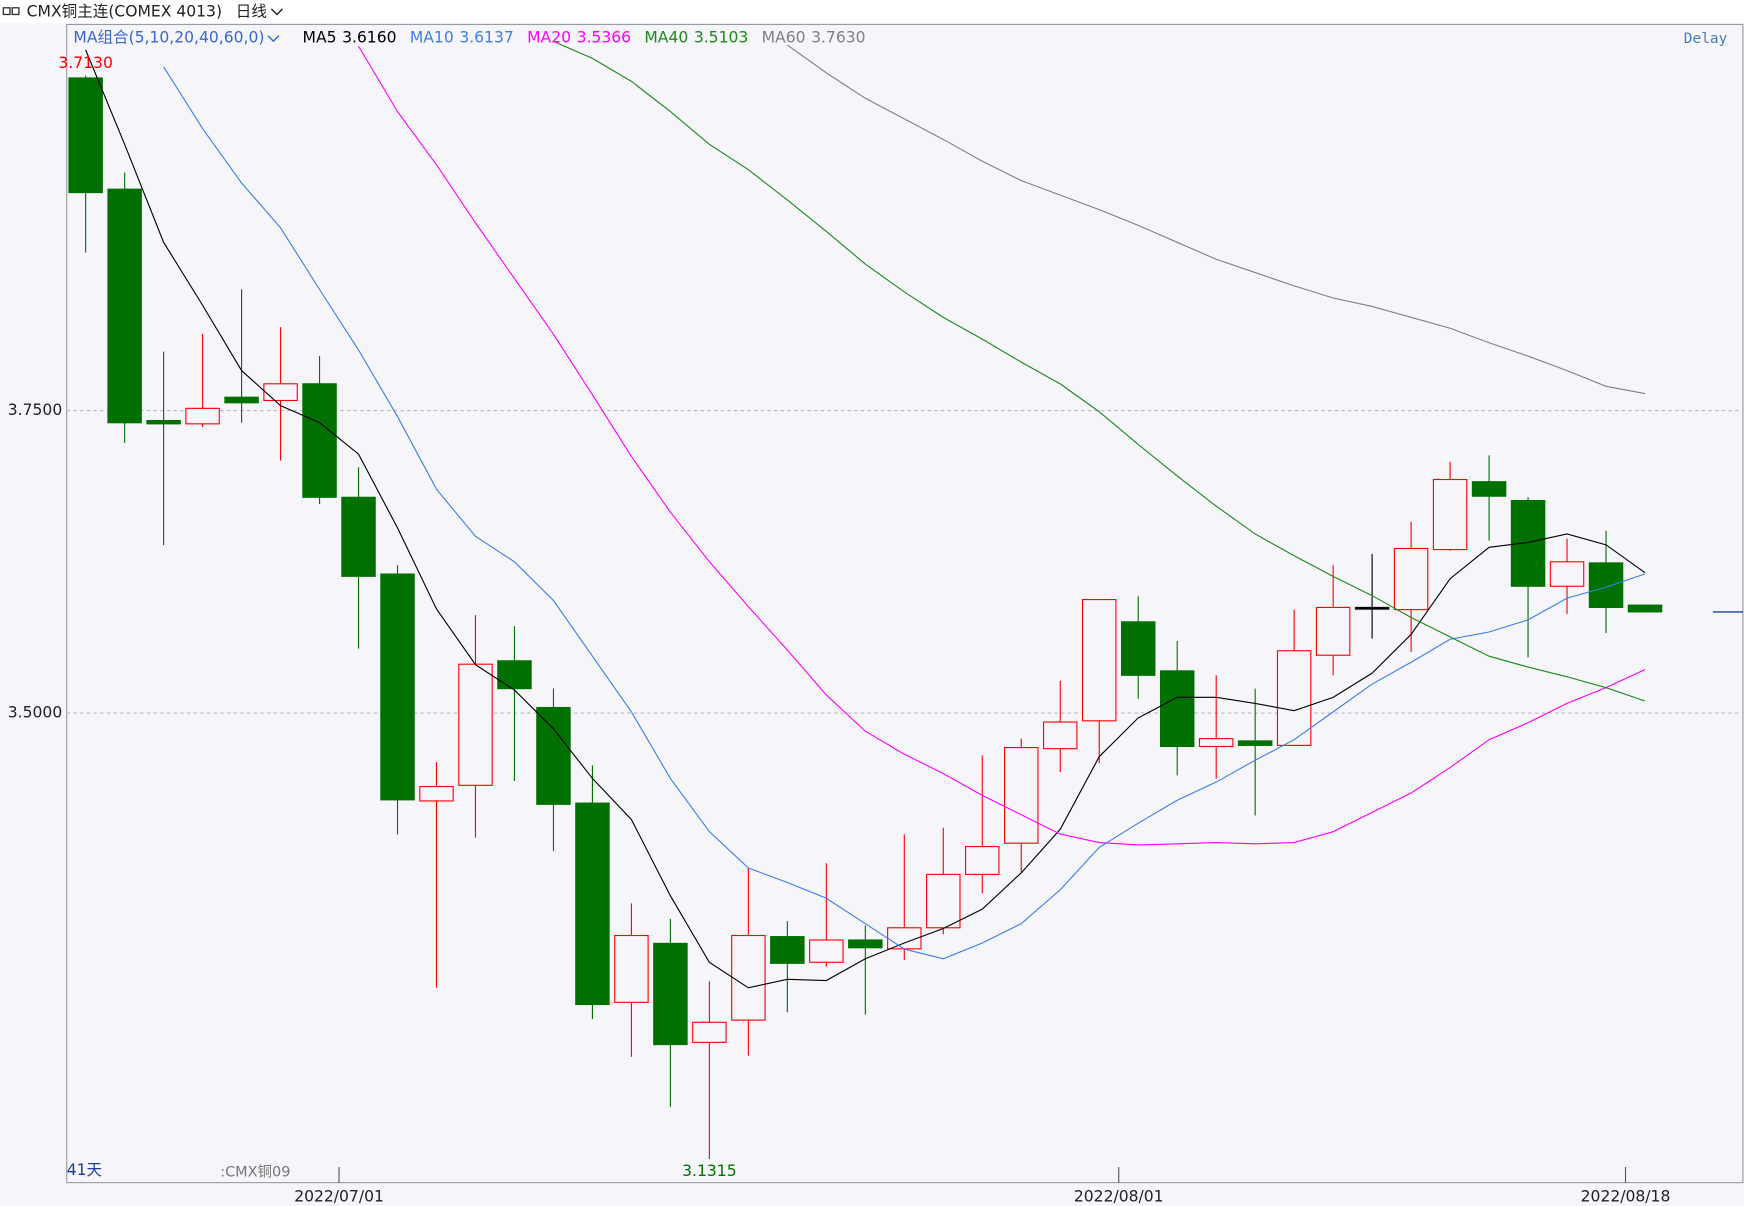  What do you see at coordinates (369, 37) in the screenshot?
I see `legend-value: 3.6160` at bounding box center [369, 37].